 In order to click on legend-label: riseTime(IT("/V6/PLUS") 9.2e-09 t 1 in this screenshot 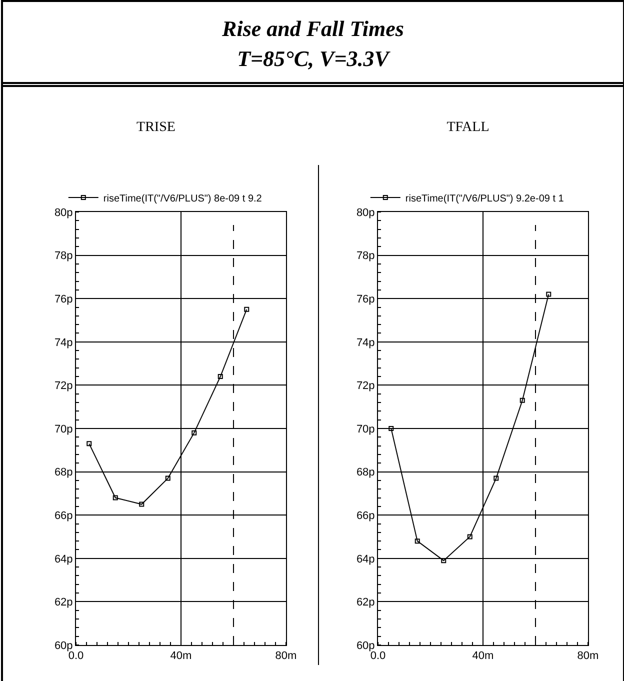, I will do `click(484, 198)`.